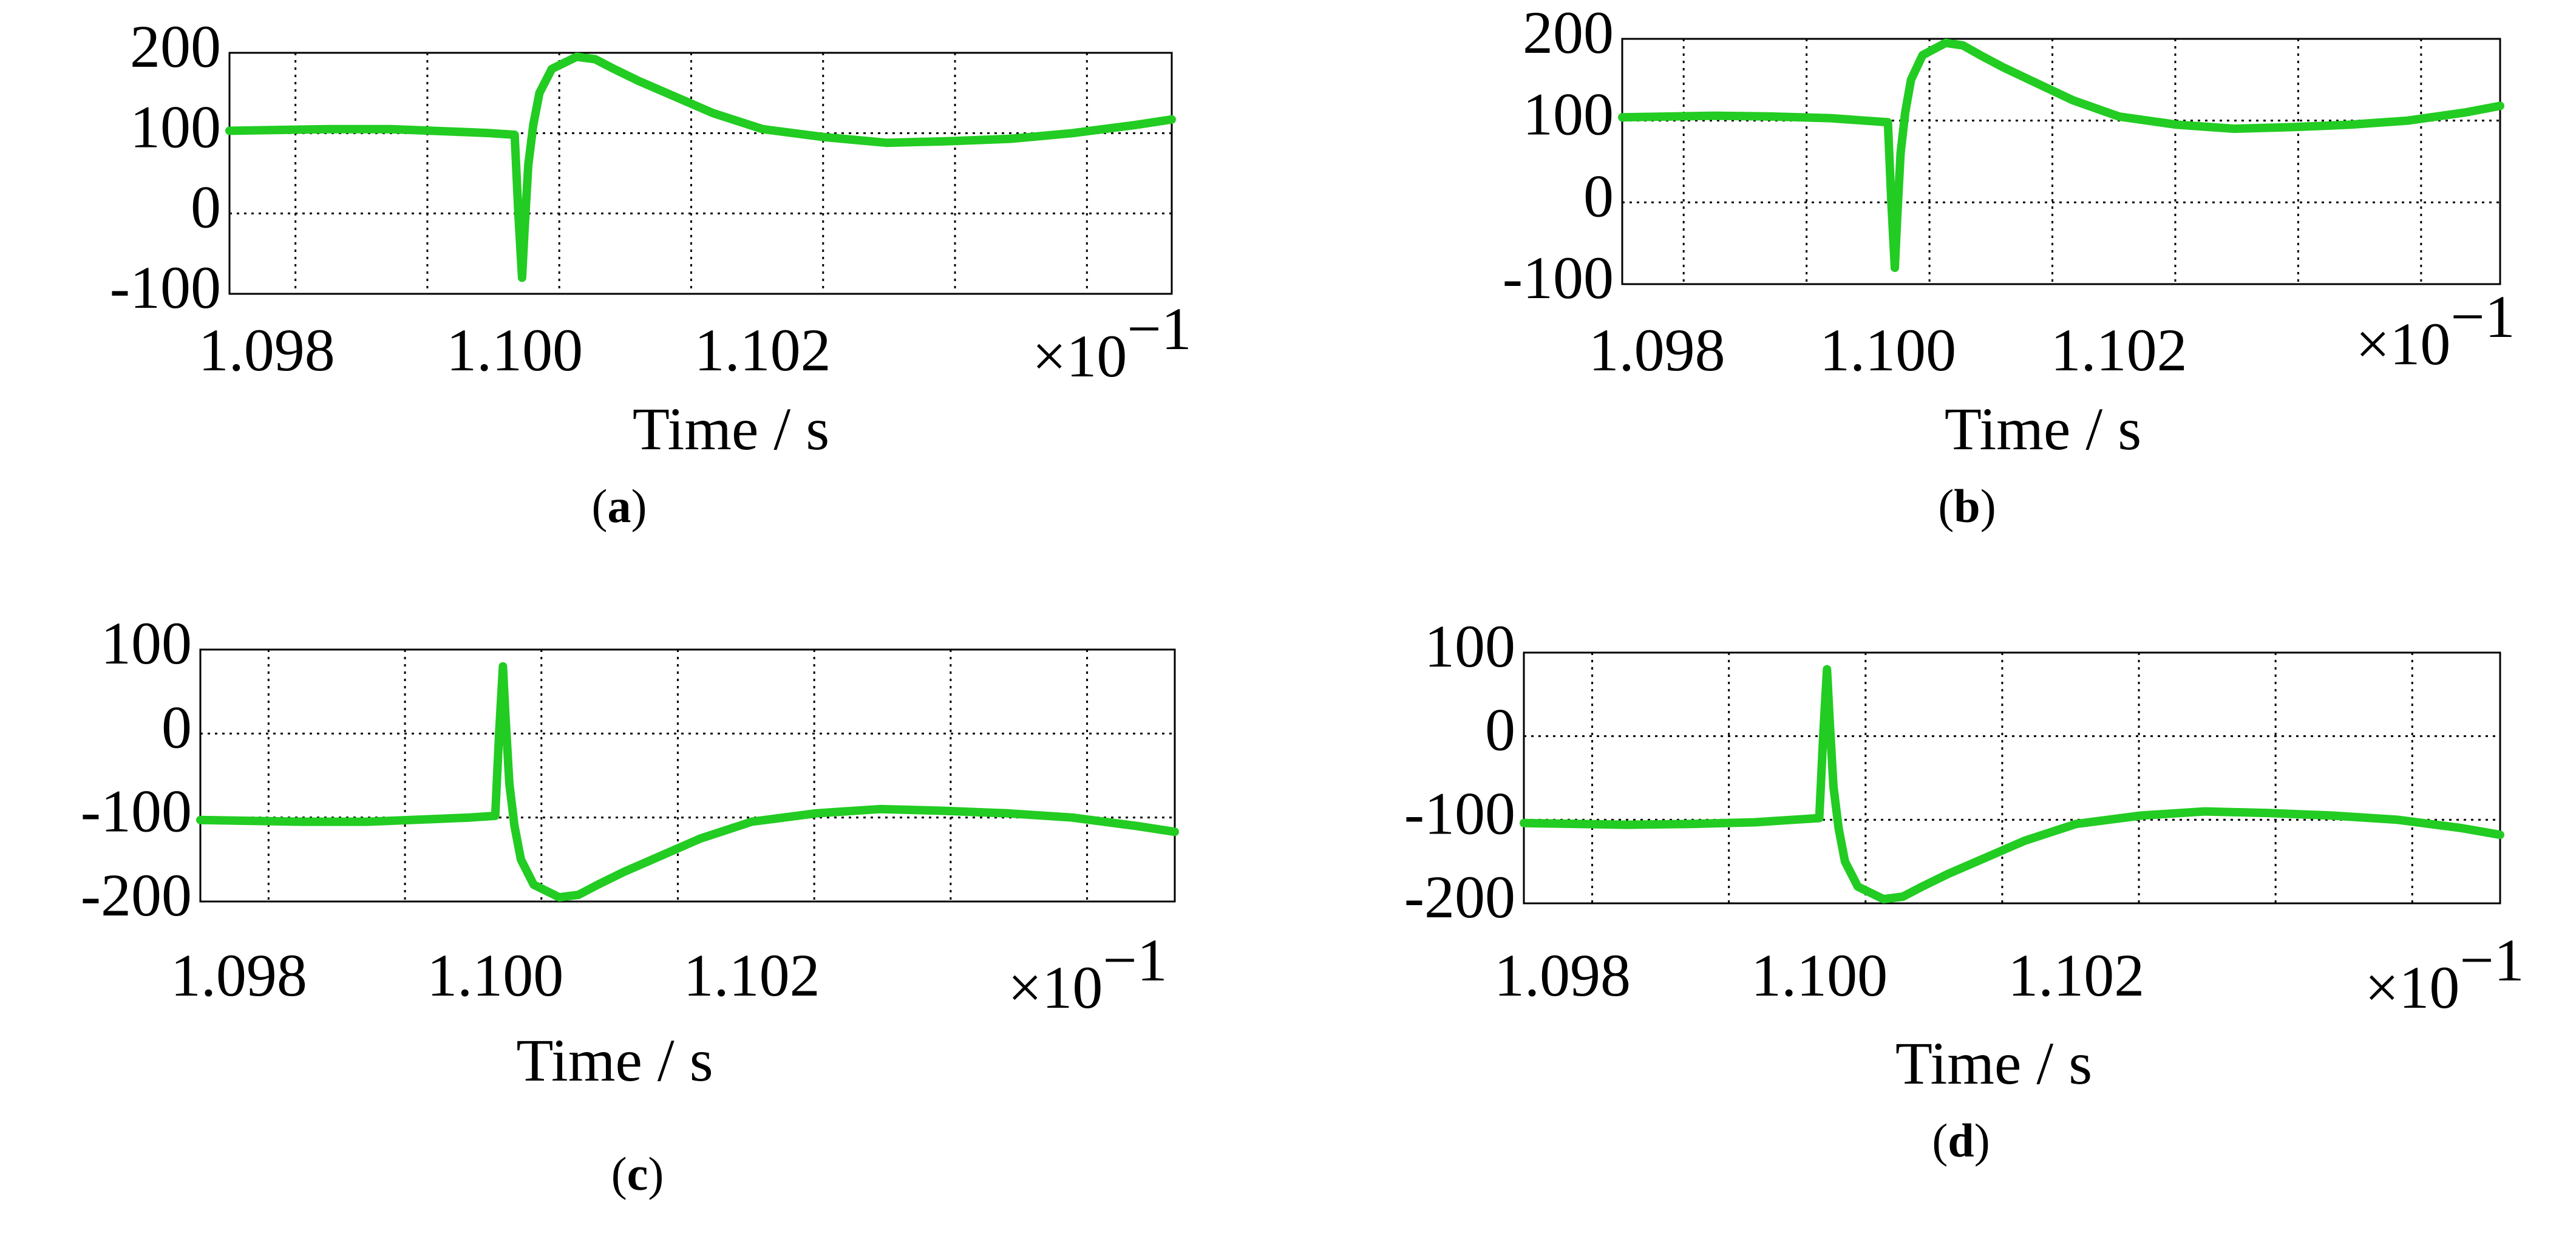  What do you see at coordinates (1961, 1141) in the screenshot?
I see `panel-label: (d)` at bounding box center [1961, 1141].